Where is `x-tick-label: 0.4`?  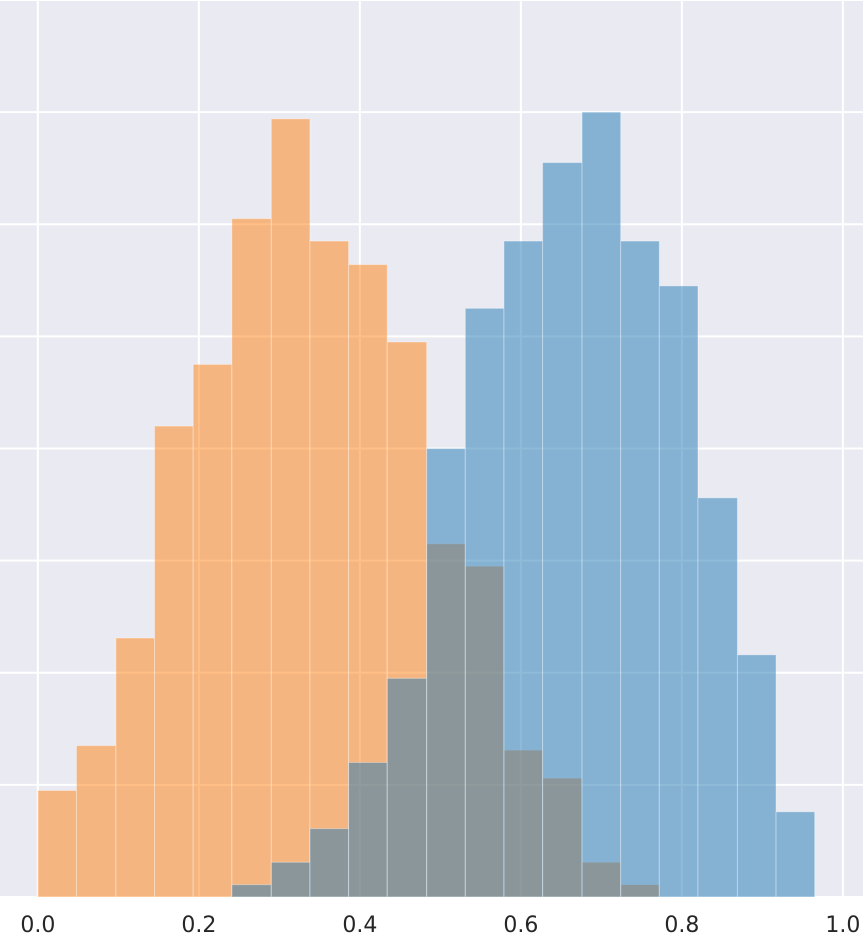 x-tick-label: 0.4 is located at coordinates (359, 925).